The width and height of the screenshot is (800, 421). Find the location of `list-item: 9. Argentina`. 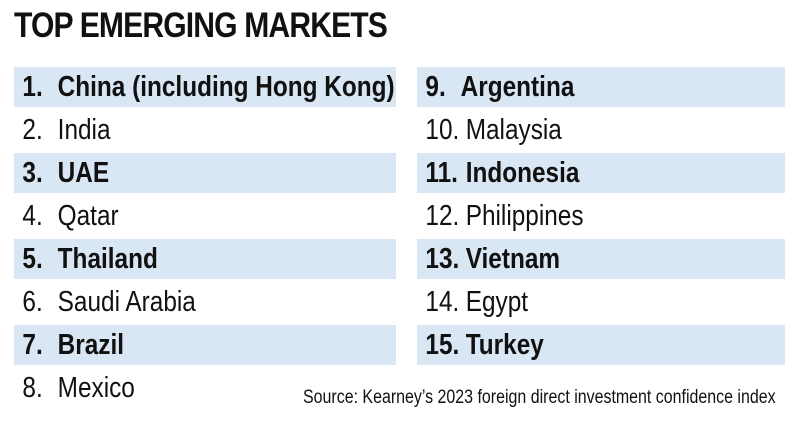

list-item: 9. Argentina is located at coordinates (601, 87).